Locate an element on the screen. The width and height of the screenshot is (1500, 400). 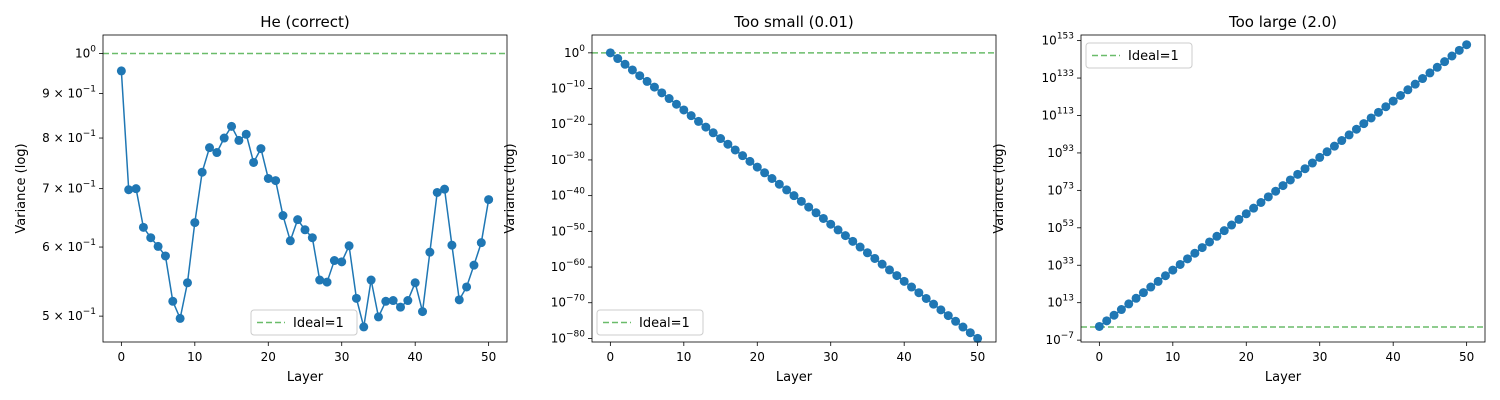
y-tick-label: 10⁰ is located at coordinates (574, 52).